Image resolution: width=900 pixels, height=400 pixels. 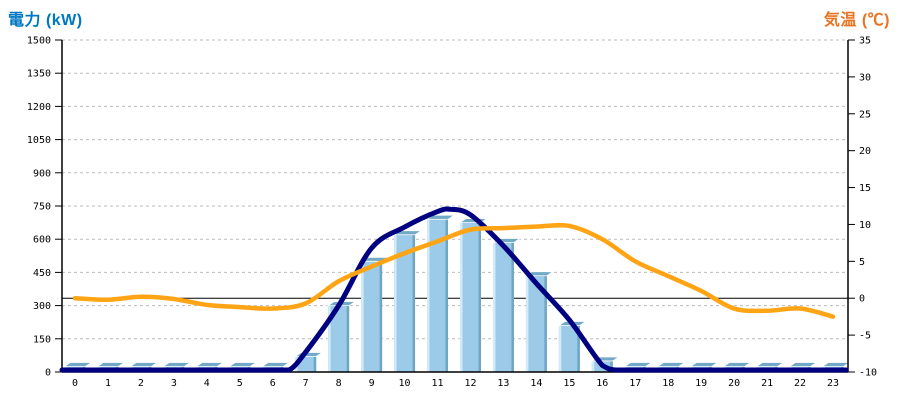 I want to click on svg-text: -5, so click(x=865, y=336).